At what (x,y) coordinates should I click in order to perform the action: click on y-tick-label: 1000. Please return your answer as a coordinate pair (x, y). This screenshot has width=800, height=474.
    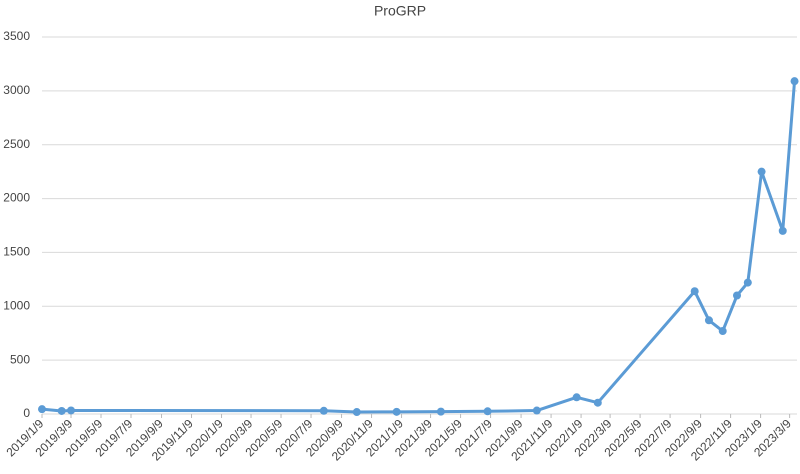
    Looking at the image, I should click on (16, 305).